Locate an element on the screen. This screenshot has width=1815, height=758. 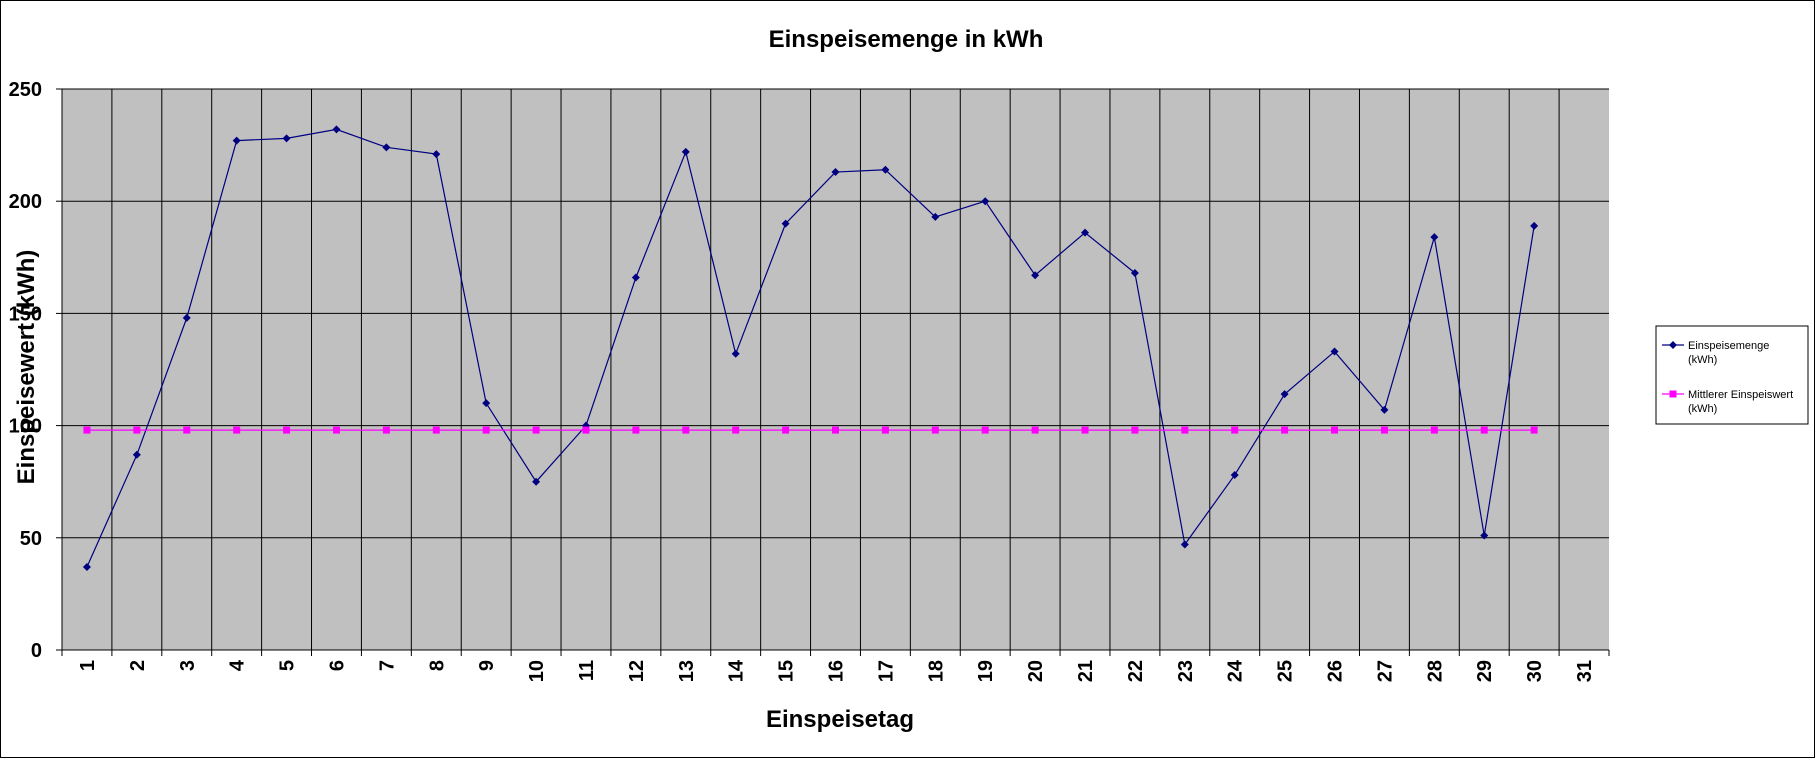
x-tick-label: 11 is located at coordinates (587, 670).